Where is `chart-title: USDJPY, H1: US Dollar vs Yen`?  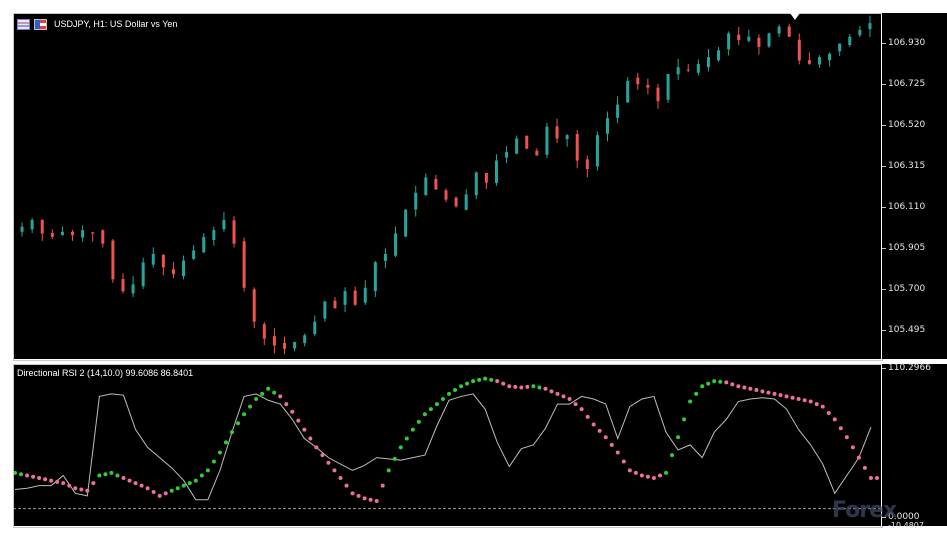 chart-title: USDJPY, H1: US Dollar vs Yen is located at coordinates (116, 24).